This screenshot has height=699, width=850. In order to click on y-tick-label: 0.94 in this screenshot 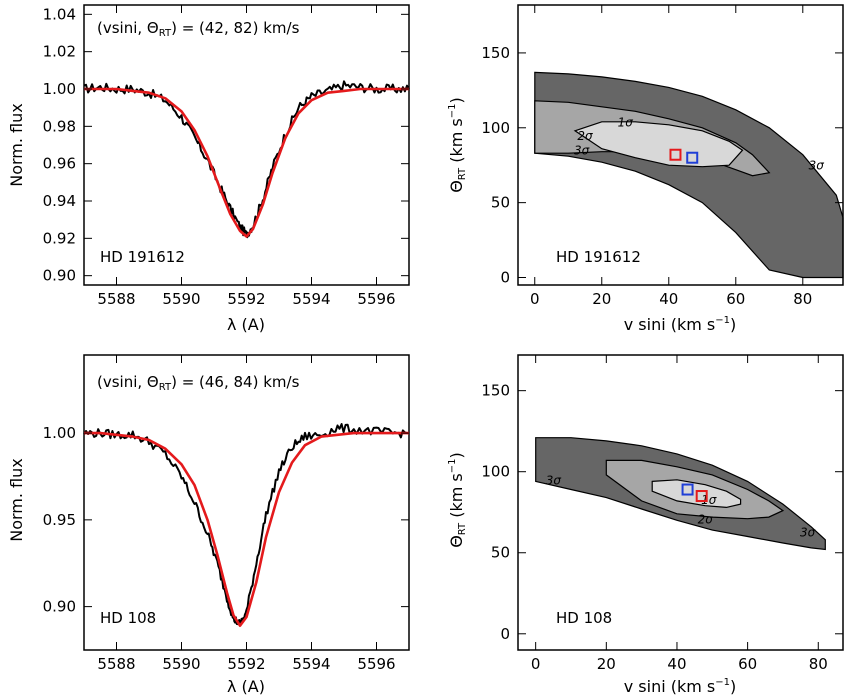, I will do `click(59, 201)`.